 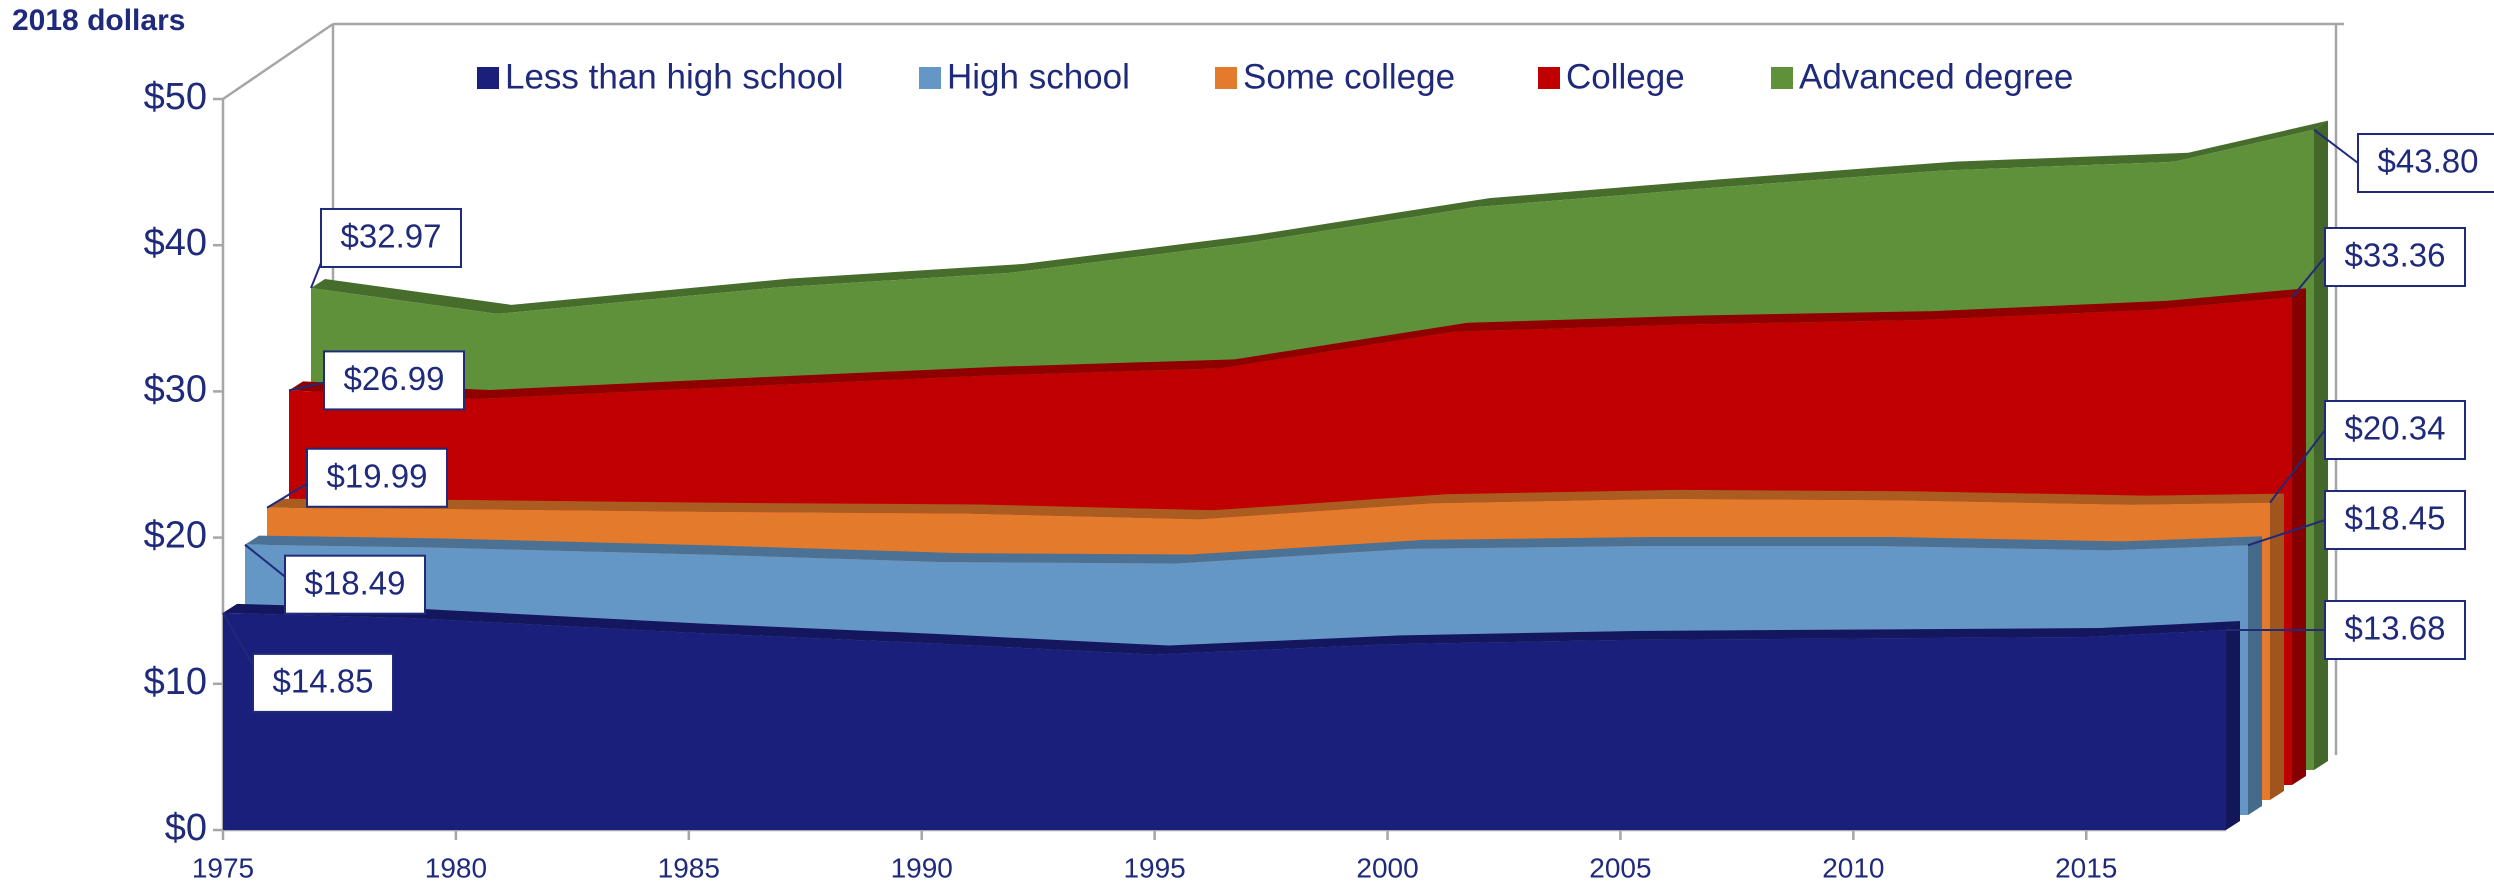 What do you see at coordinates (1387, 867) in the screenshot?
I see `x-tick-label: 2000` at bounding box center [1387, 867].